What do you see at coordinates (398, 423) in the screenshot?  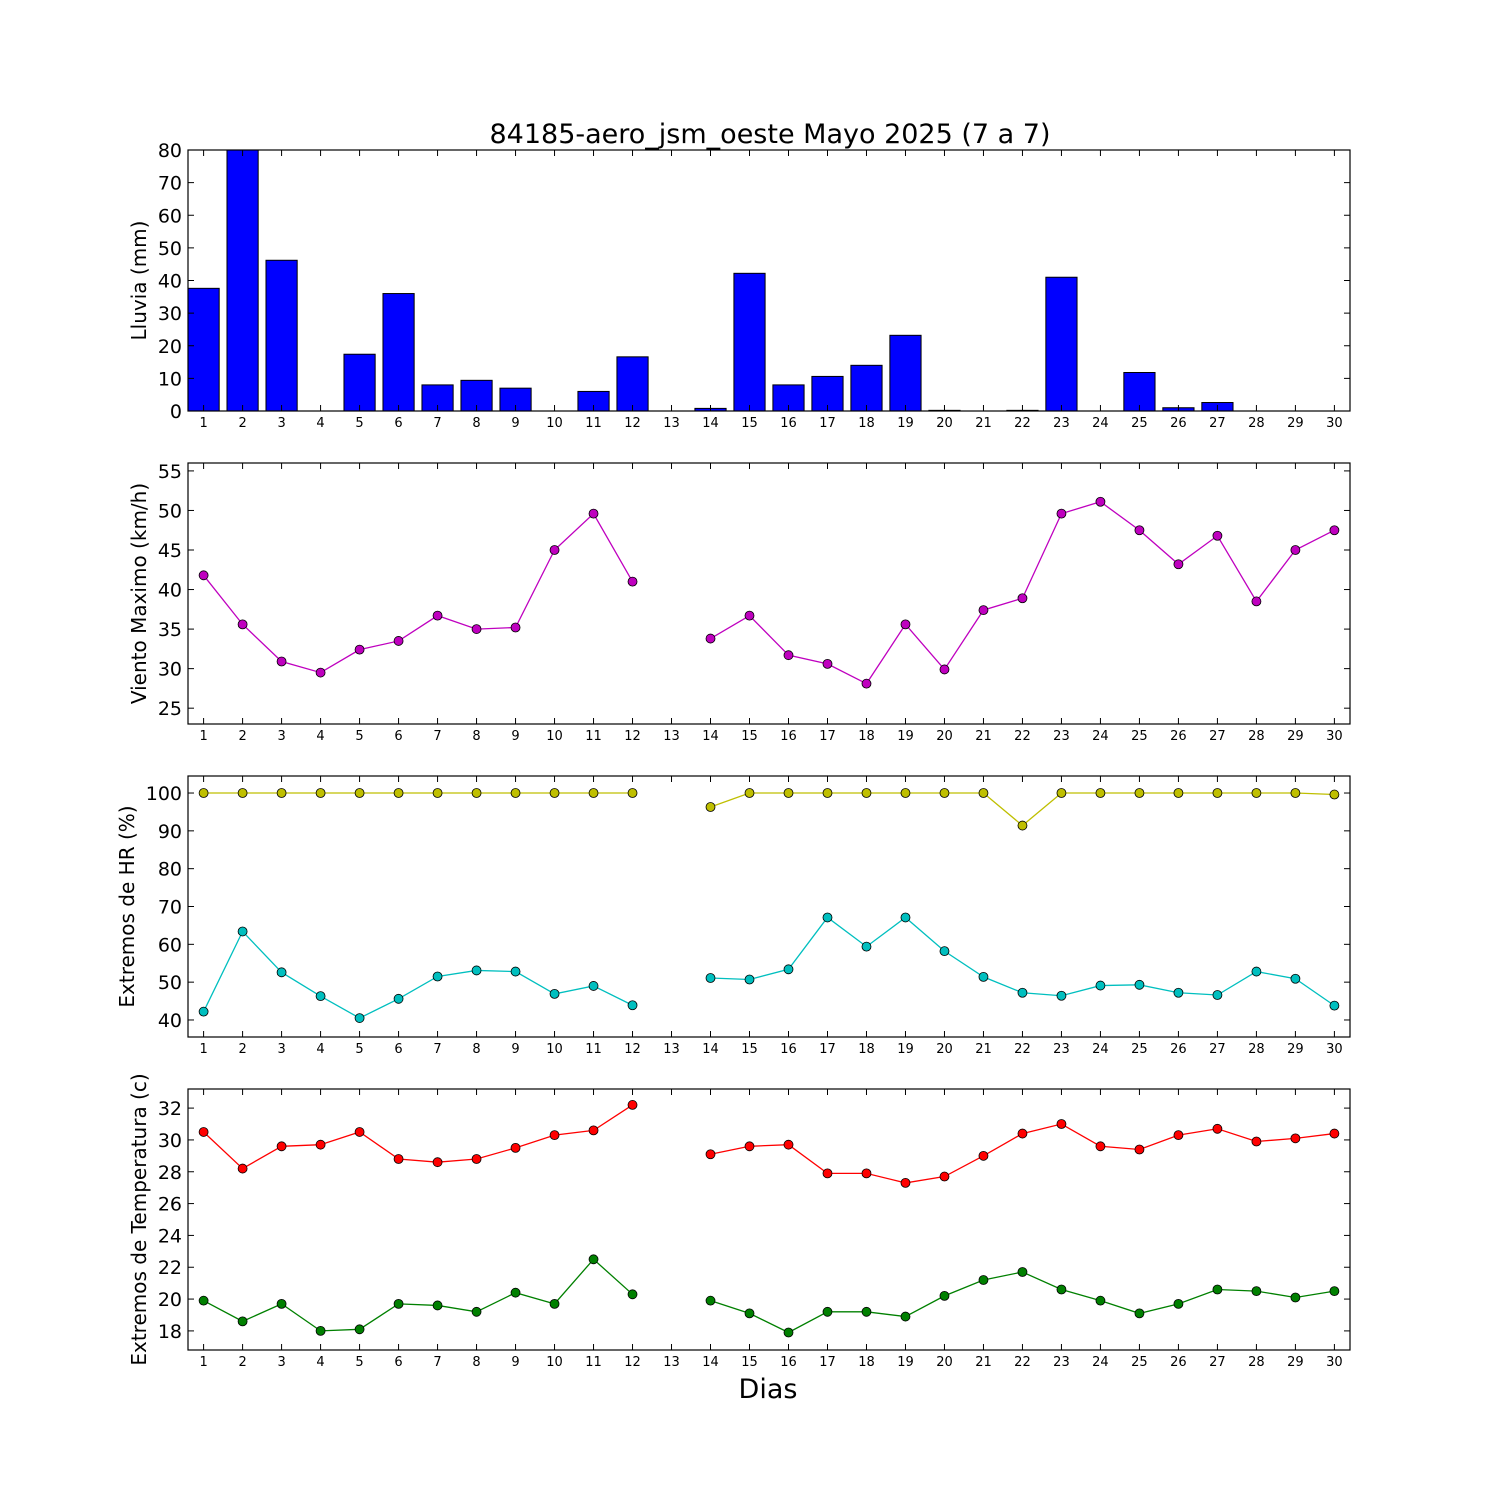 I see `x-tick-label: 6` at bounding box center [398, 423].